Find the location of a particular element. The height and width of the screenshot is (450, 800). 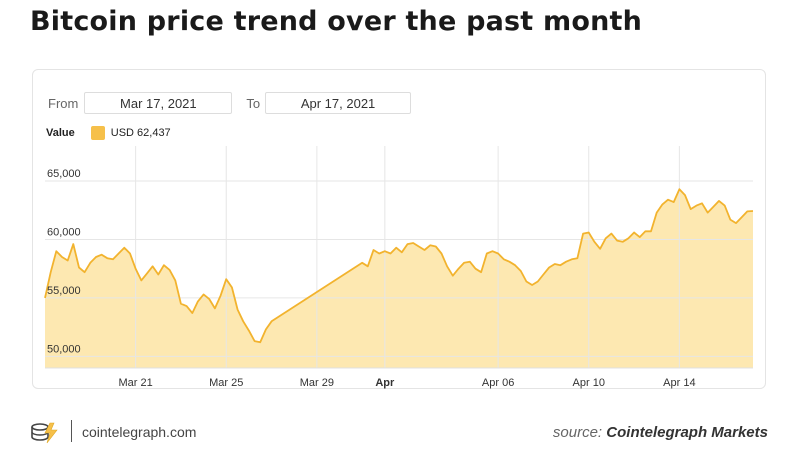

y-tick-label: 55,000 is located at coordinates (64, 291).